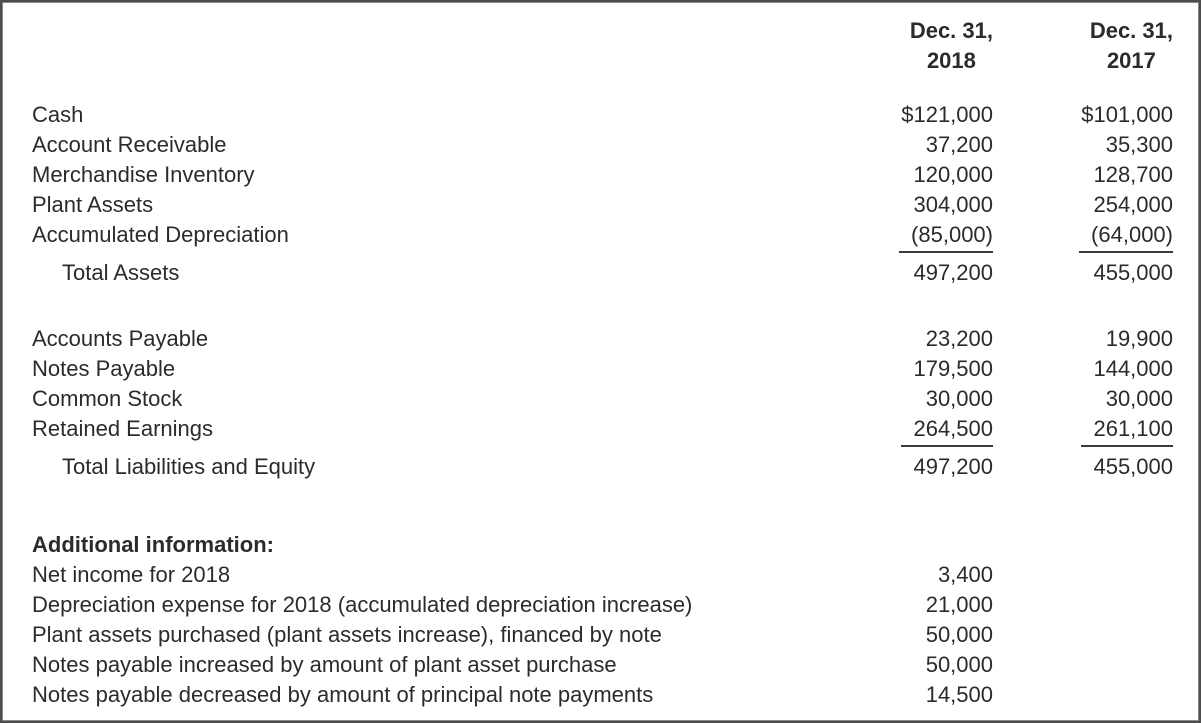  What do you see at coordinates (123, 428) in the screenshot?
I see `row-label: Retained Earnings` at bounding box center [123, 428].